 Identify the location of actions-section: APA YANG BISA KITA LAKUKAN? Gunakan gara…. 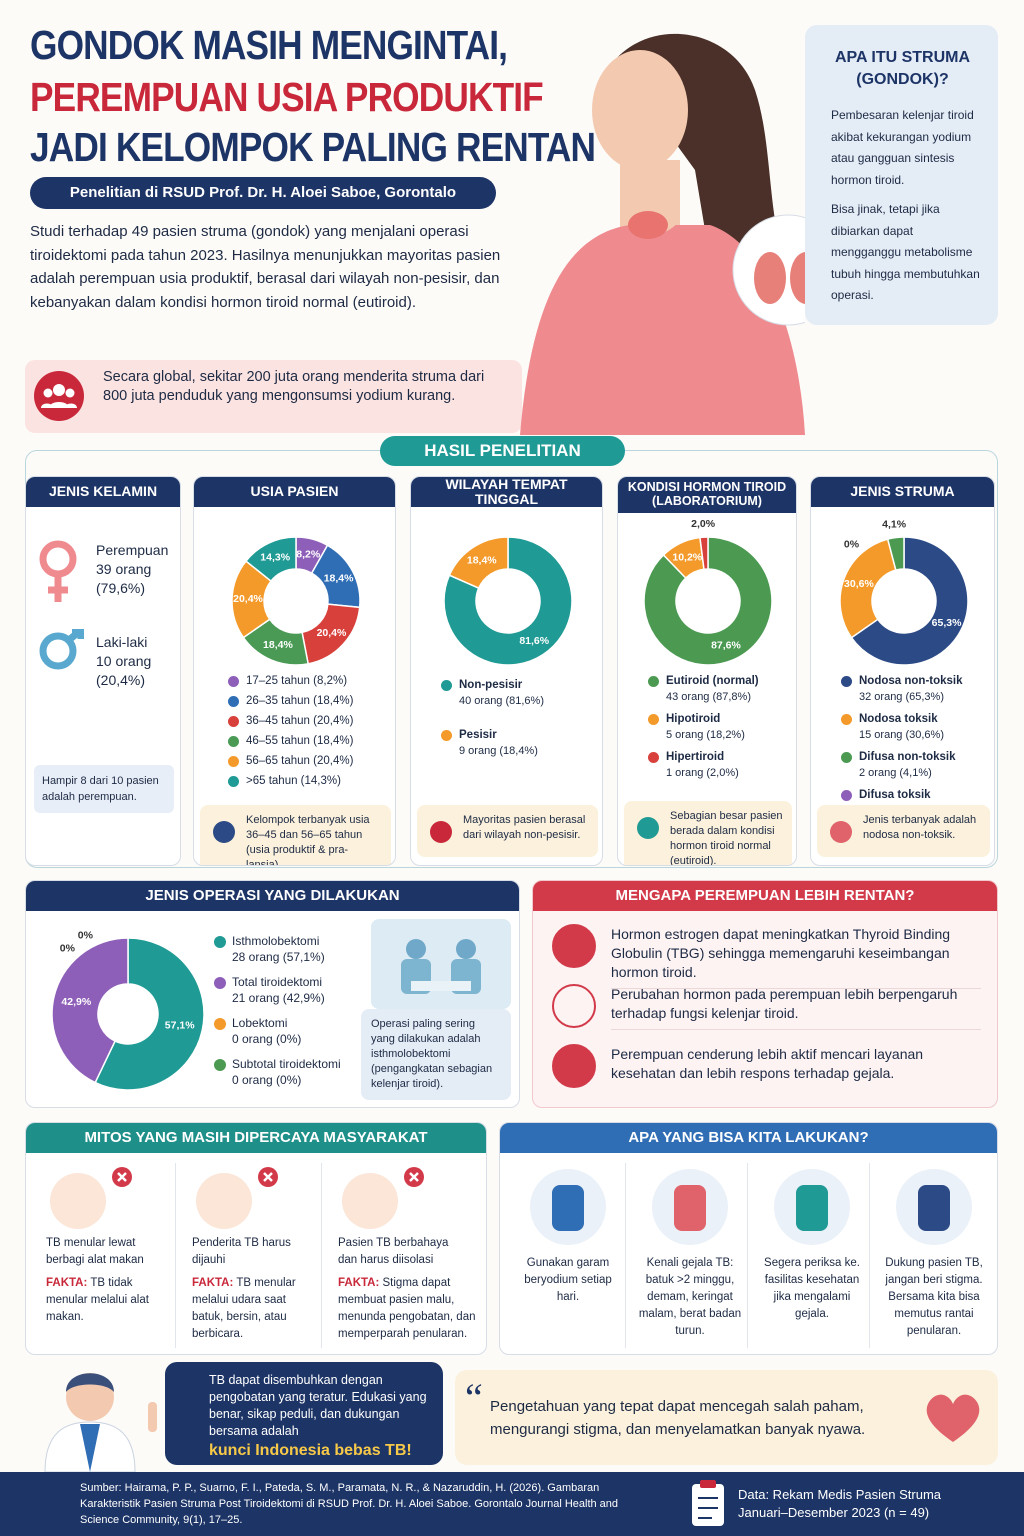
(748, 1238).